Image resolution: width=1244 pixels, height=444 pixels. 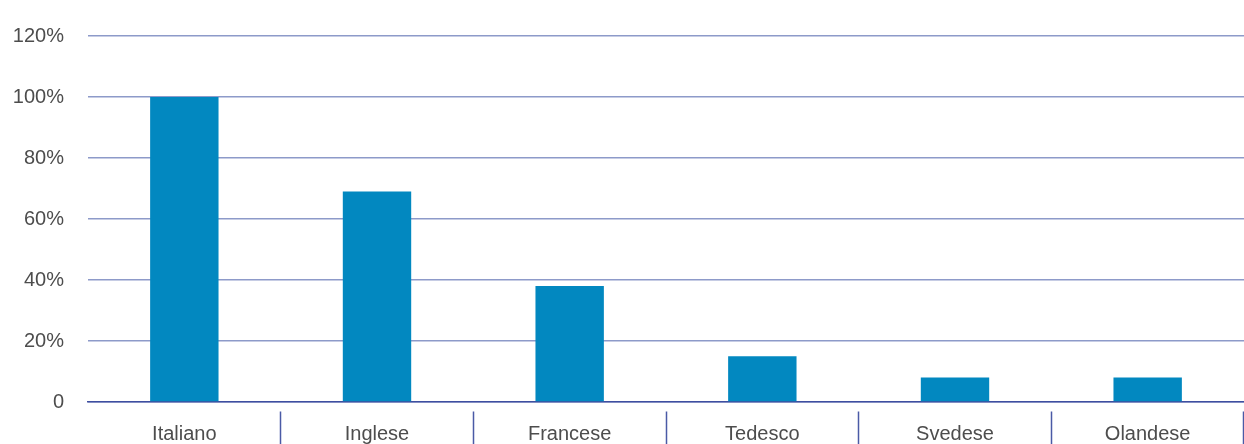 I want to click on y-tick-label: 0, so click(x=58, y=400).